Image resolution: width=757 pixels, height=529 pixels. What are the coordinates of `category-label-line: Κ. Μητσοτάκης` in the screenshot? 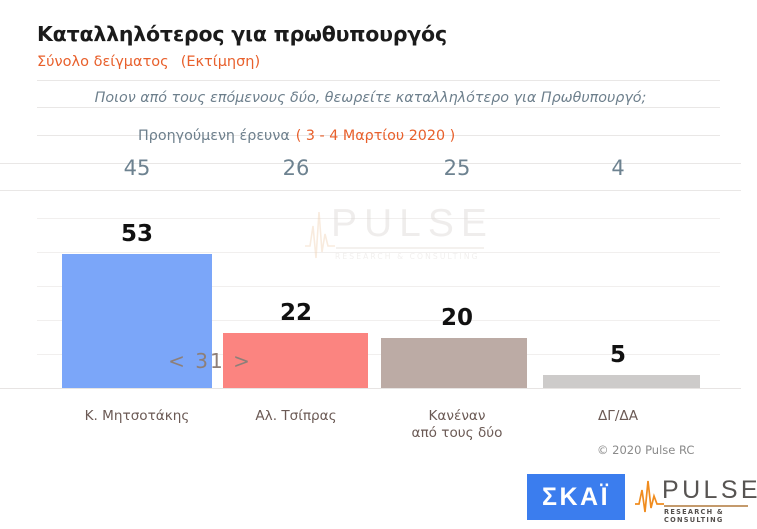 It's located at (137, 416).